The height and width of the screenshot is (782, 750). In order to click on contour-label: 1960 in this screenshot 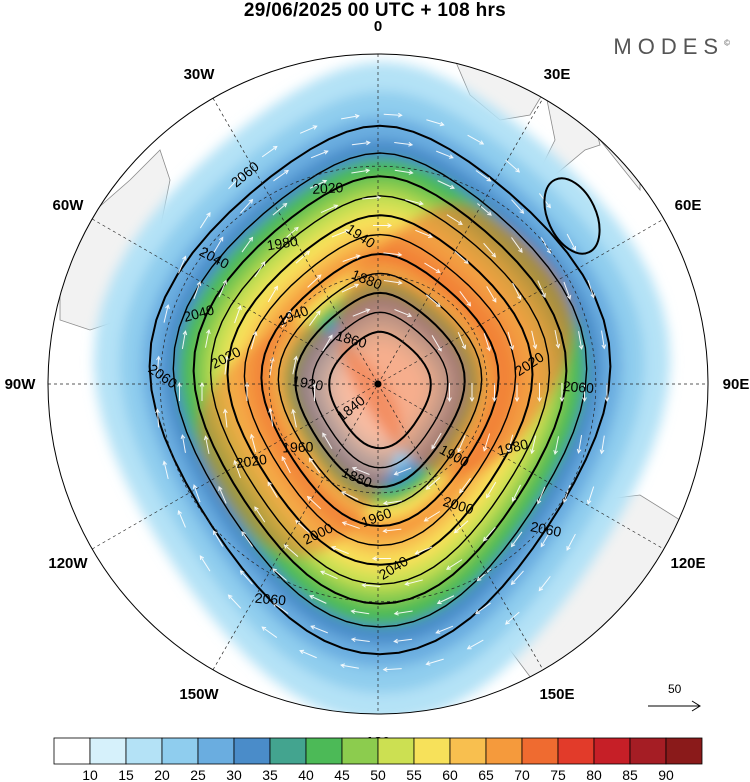, I will do `click(298, 446)`.